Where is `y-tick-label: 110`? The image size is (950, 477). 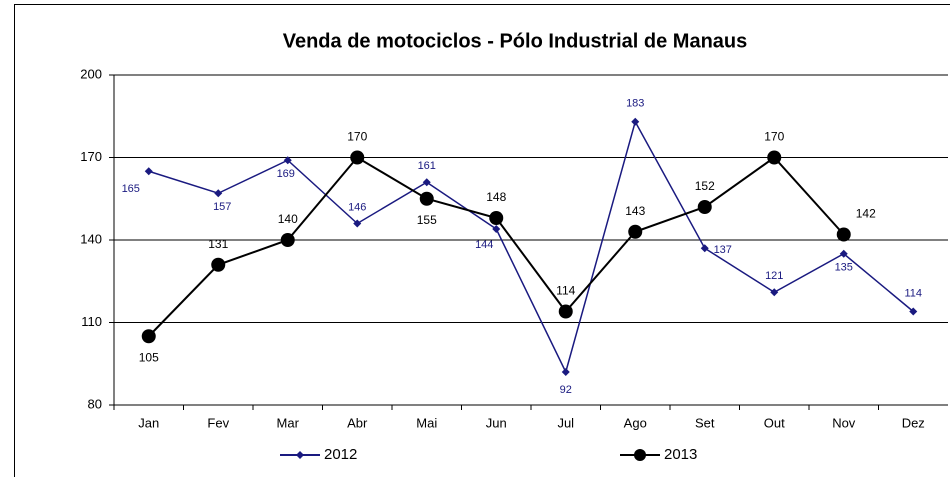
y-tick-label: 110 is located at coordinates (91, 321).